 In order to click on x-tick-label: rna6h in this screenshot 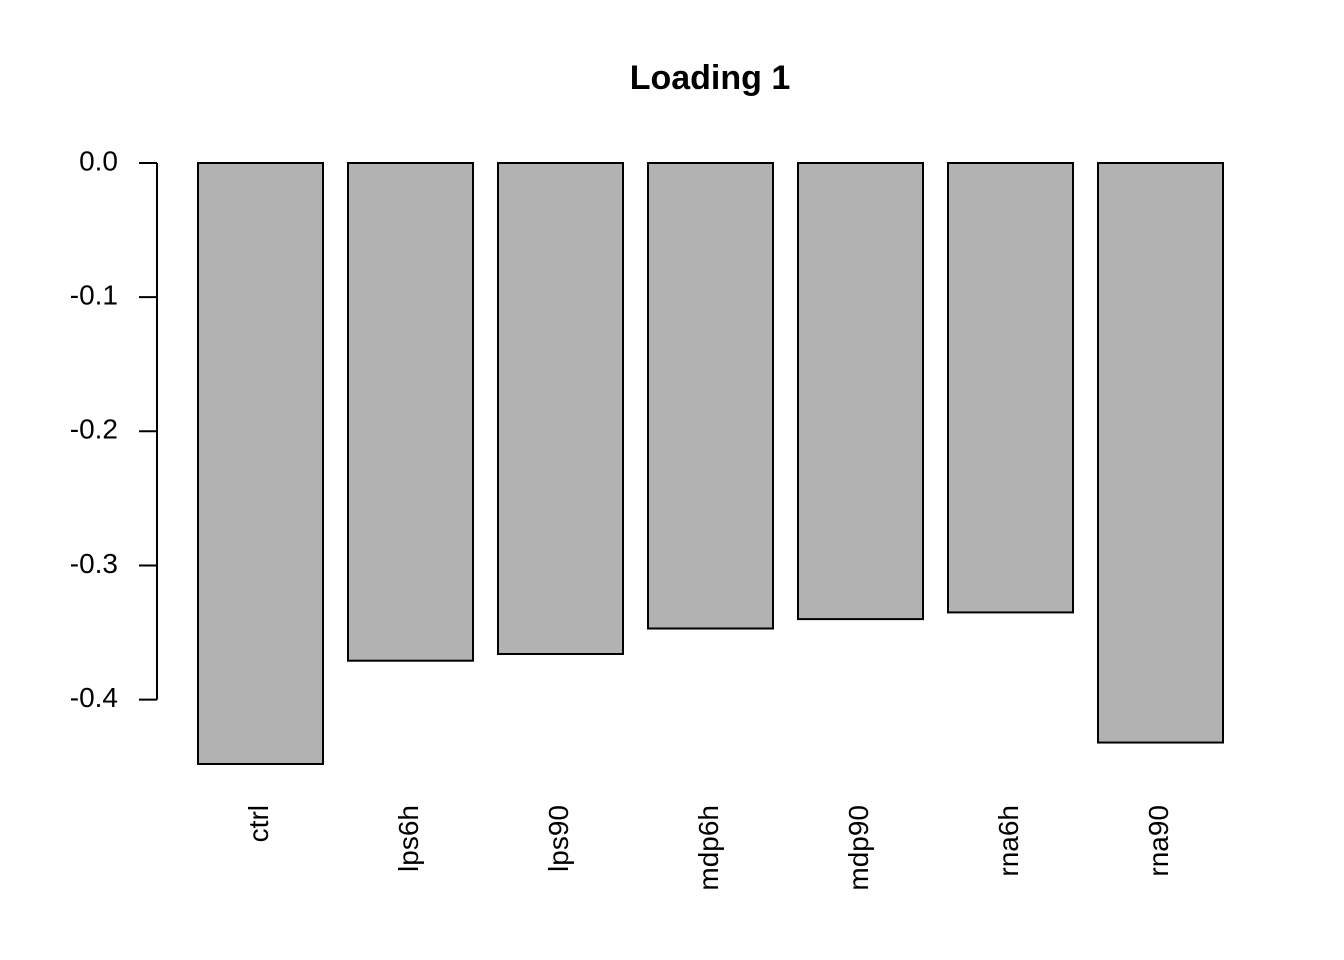, I will do `click(1008, 841)`.